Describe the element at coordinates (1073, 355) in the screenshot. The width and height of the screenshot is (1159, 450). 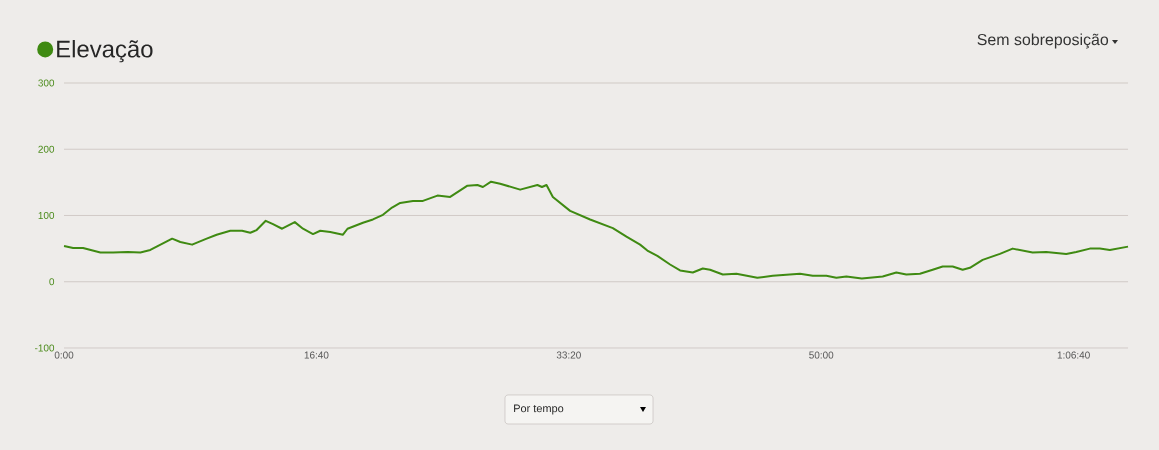
I see `x-tick-label: 1:06:40` at that location.